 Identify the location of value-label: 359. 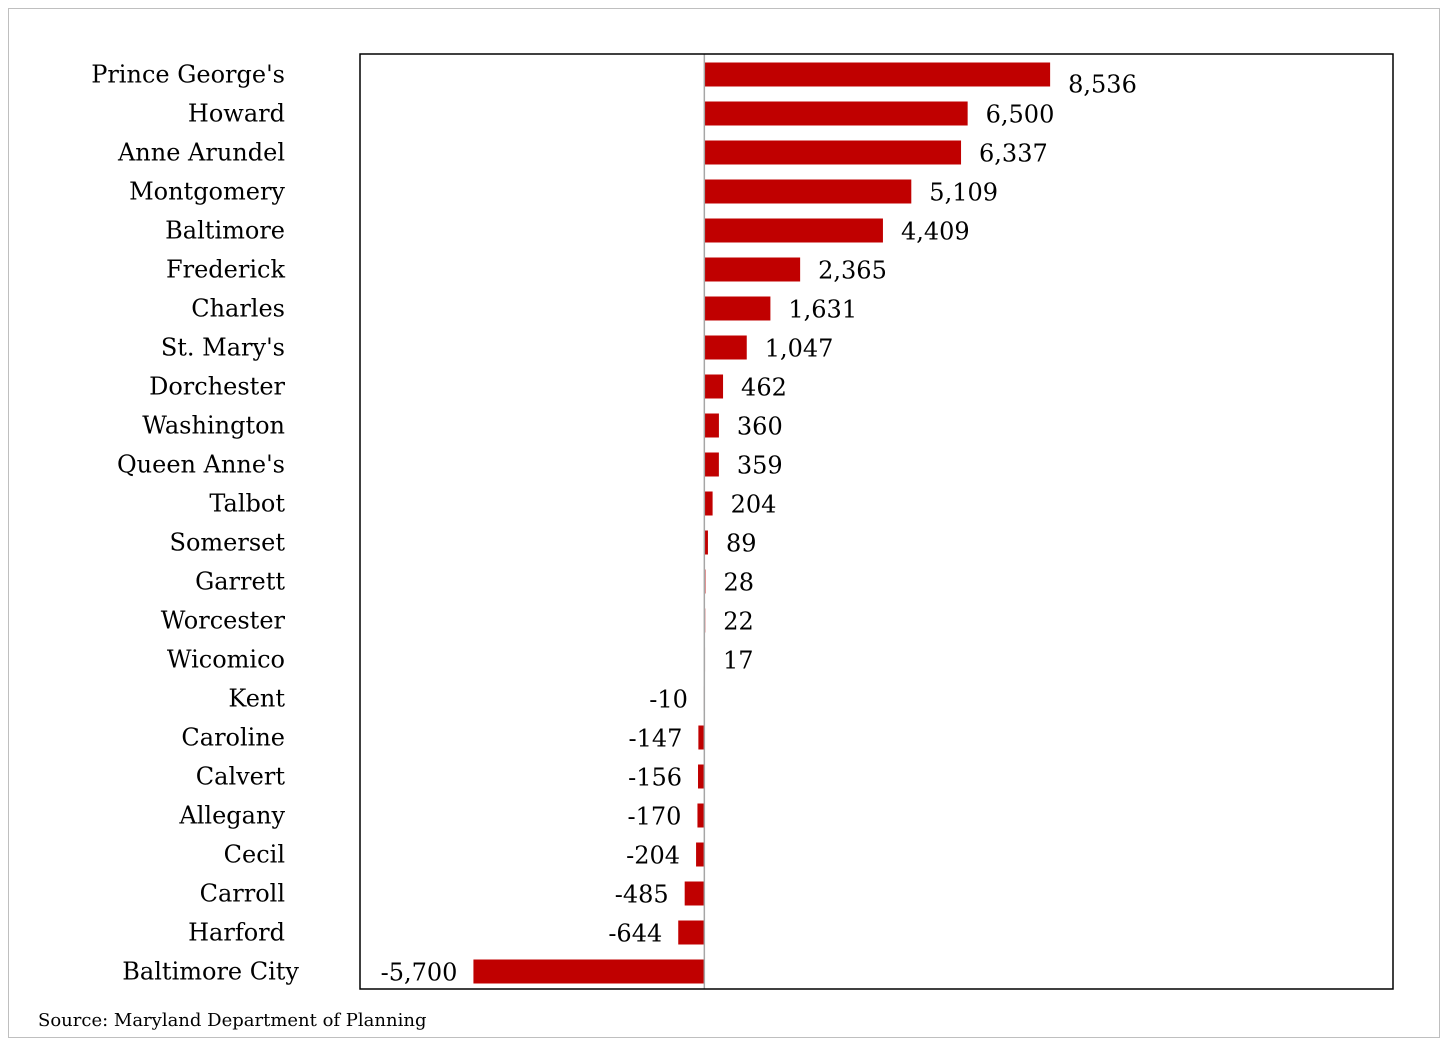
(760, 466).